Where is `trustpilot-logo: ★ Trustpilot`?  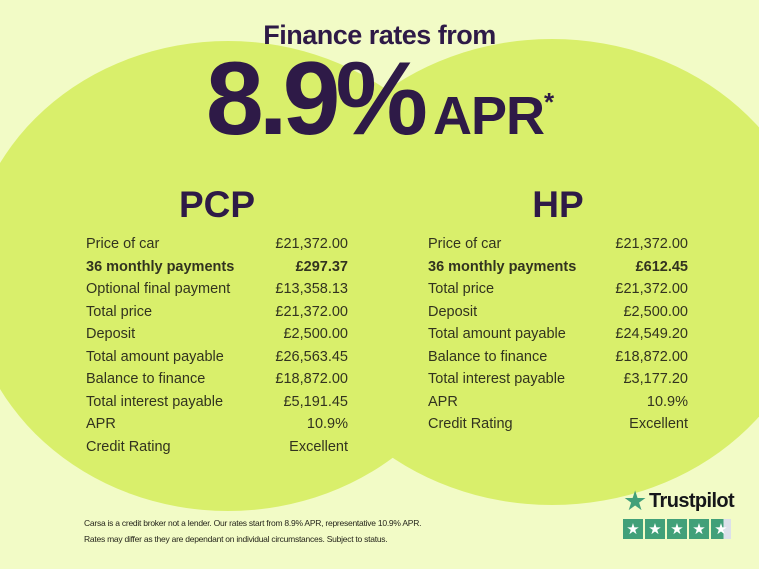 trustpilot-logo: ★ Trustpilot is located at coordinates (679, 501).